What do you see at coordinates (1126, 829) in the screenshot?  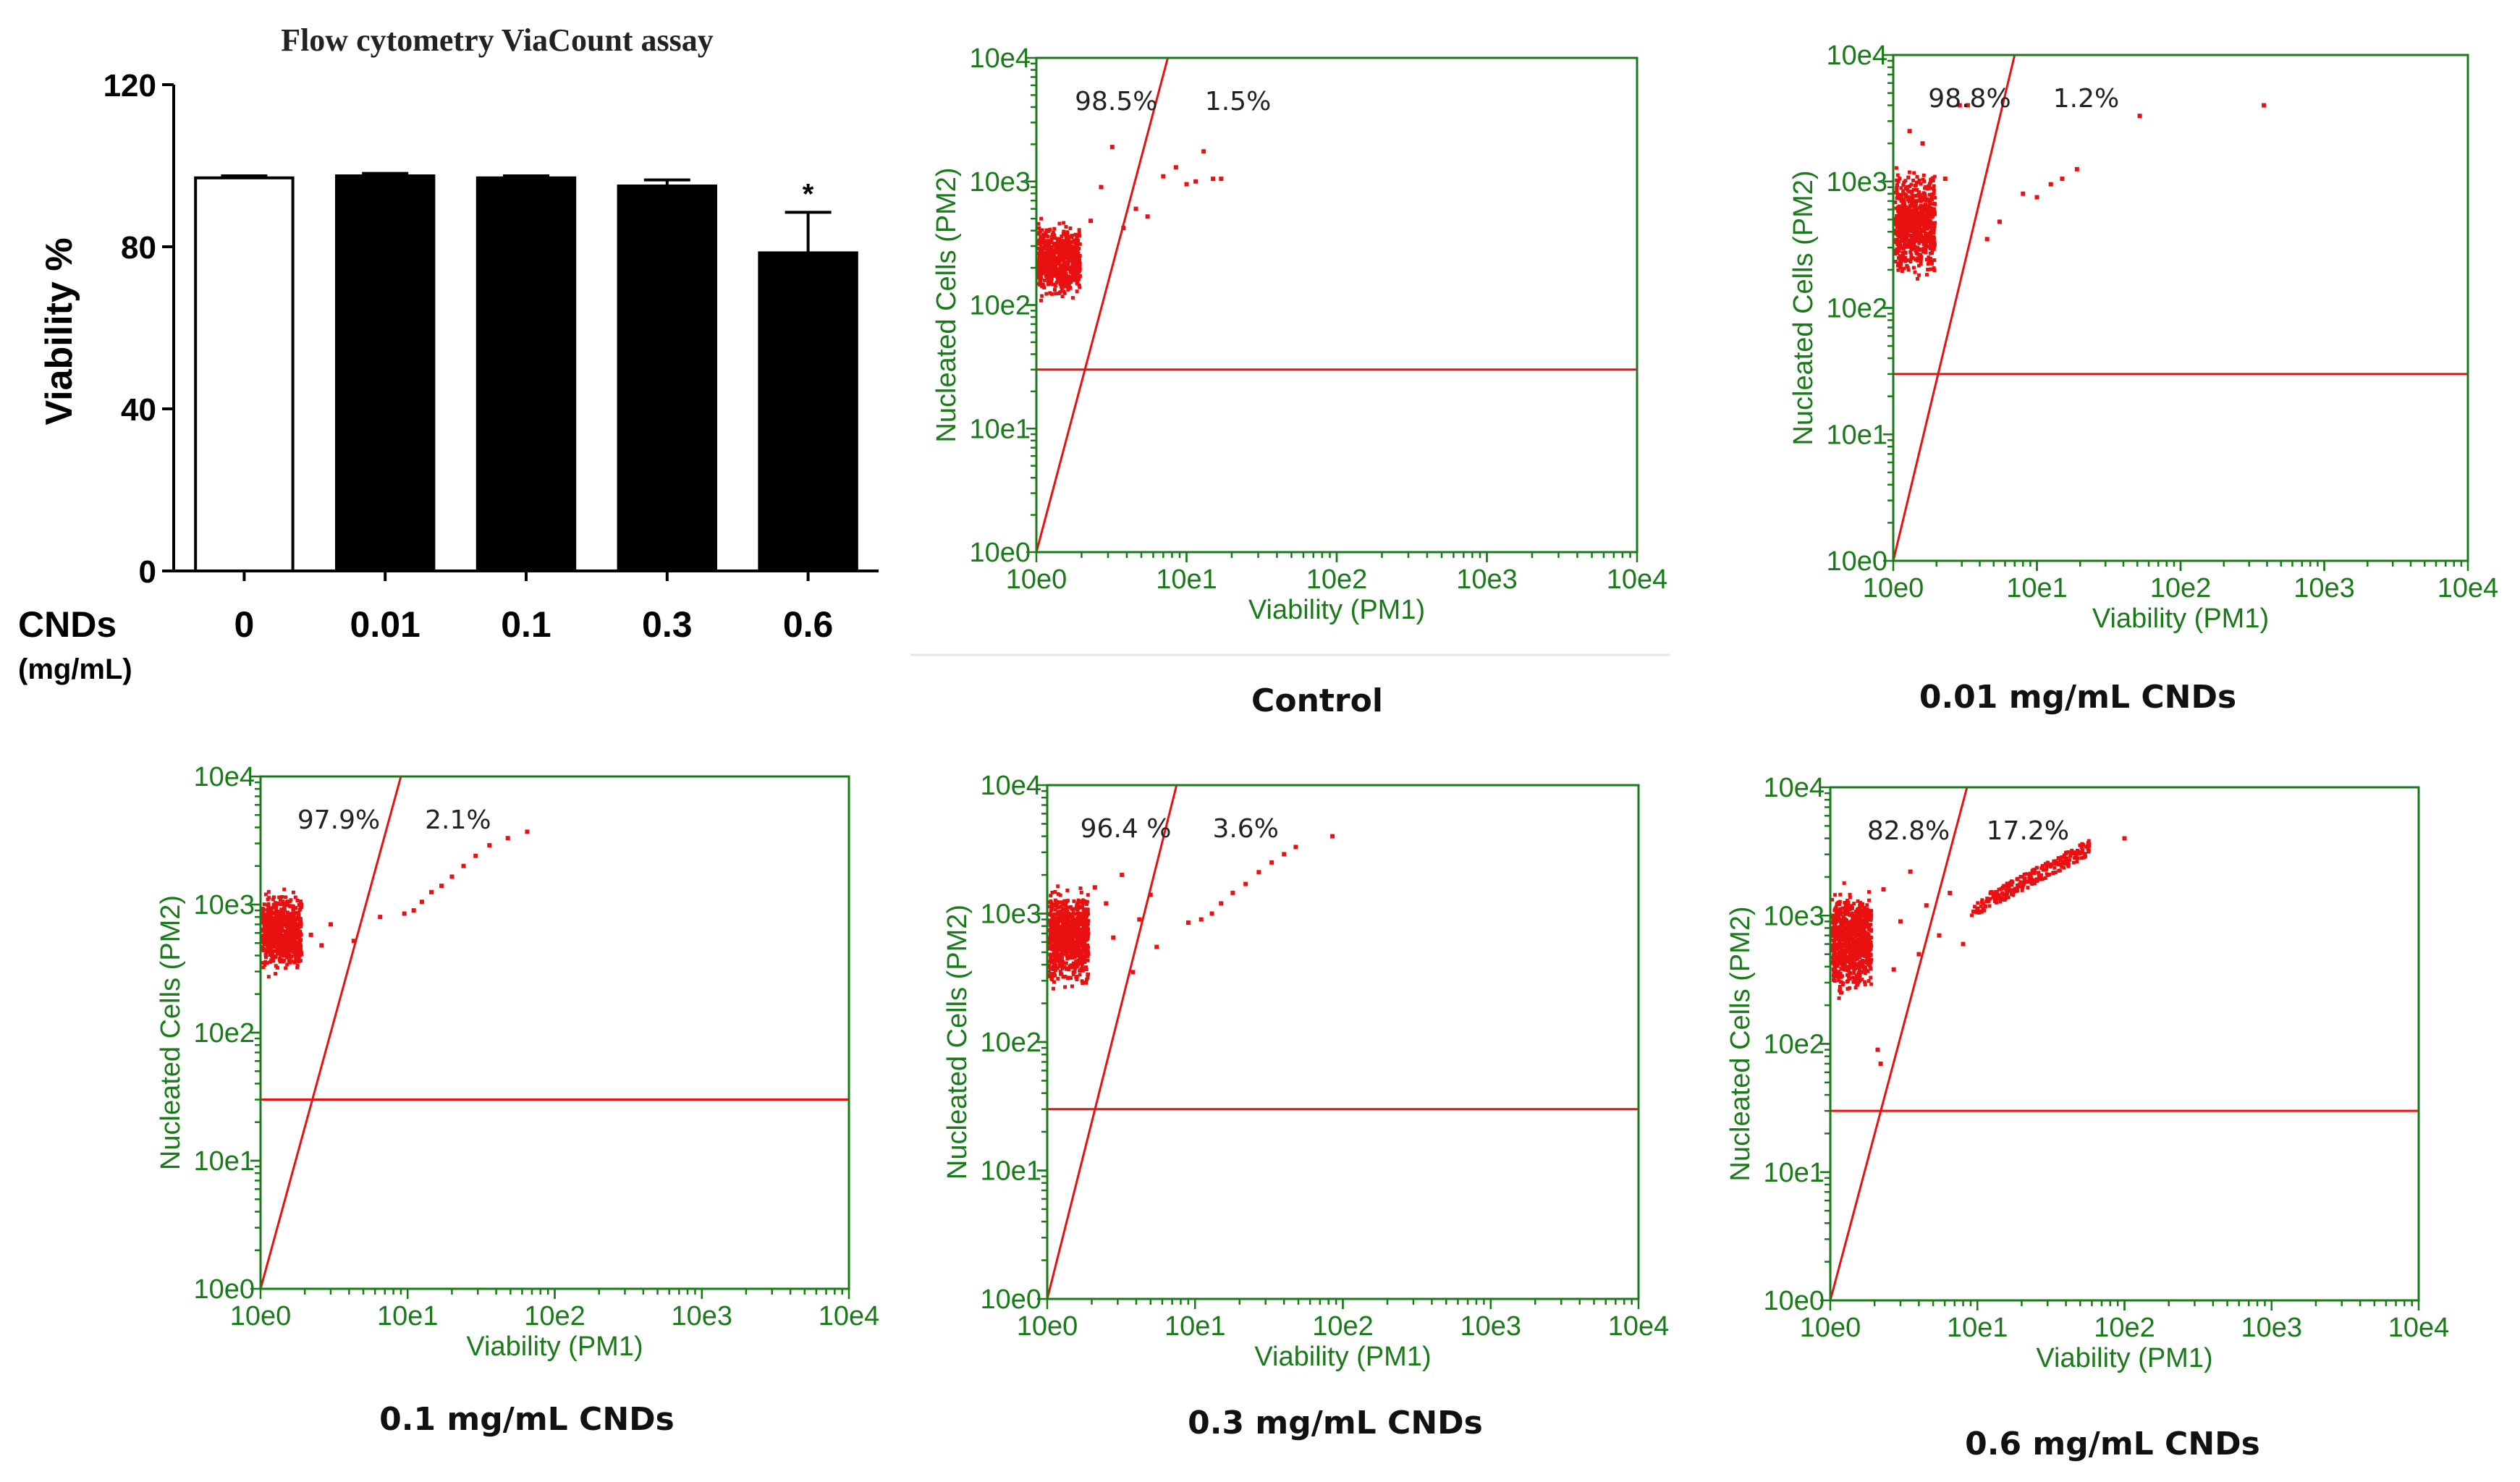 I see `fc-0.3-live-percent: 96.4 %` at bounding box center [1126, 829].